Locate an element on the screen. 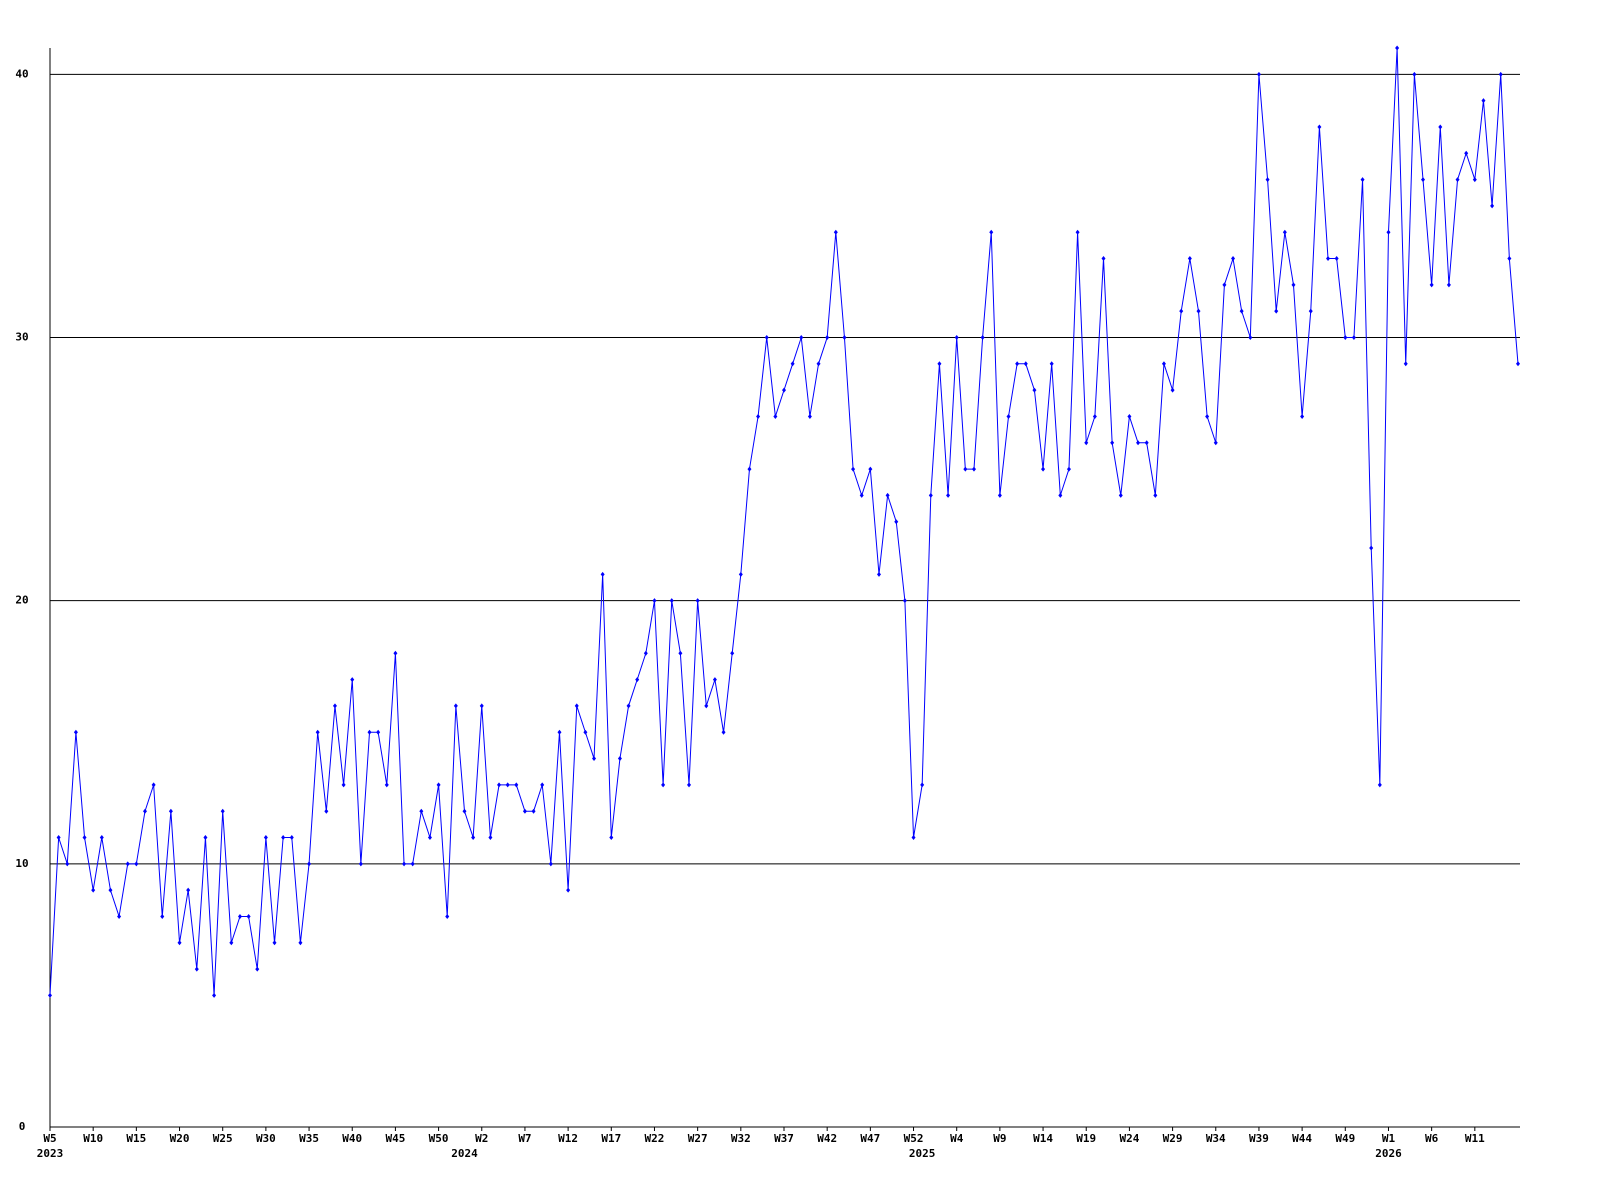 This screenshot has height=1200, width=1600. x-tick-label: W35 is located at coordinates (309, 1138).